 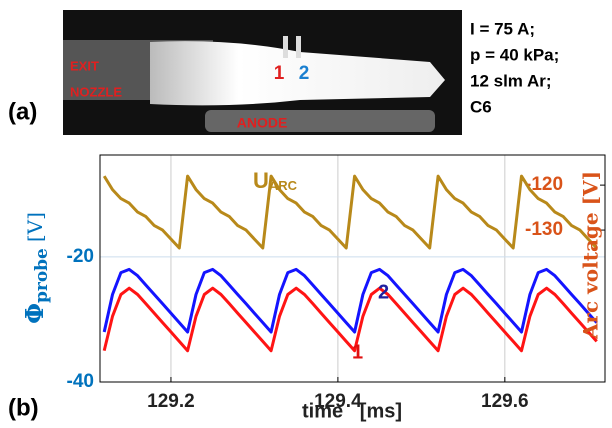 What do you see at coordinates (96, 91) in the screenshot?
I see `photo-label: NOZZLE` at bounding box center [96, 91].